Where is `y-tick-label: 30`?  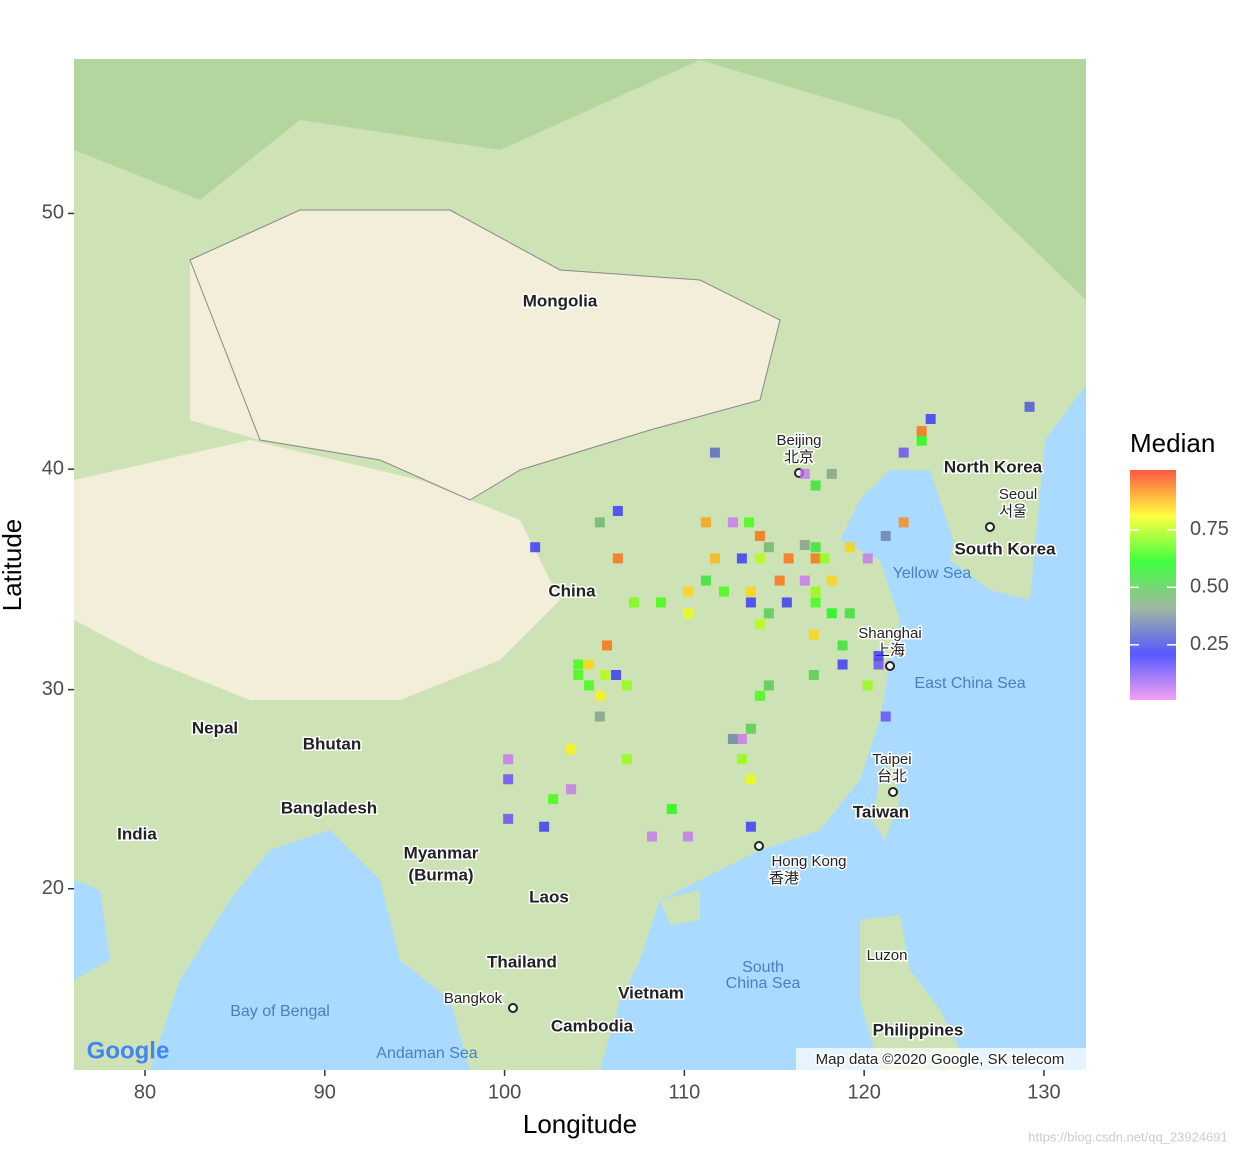
y-tick-label: 30 is located at coordinates (53, 689).